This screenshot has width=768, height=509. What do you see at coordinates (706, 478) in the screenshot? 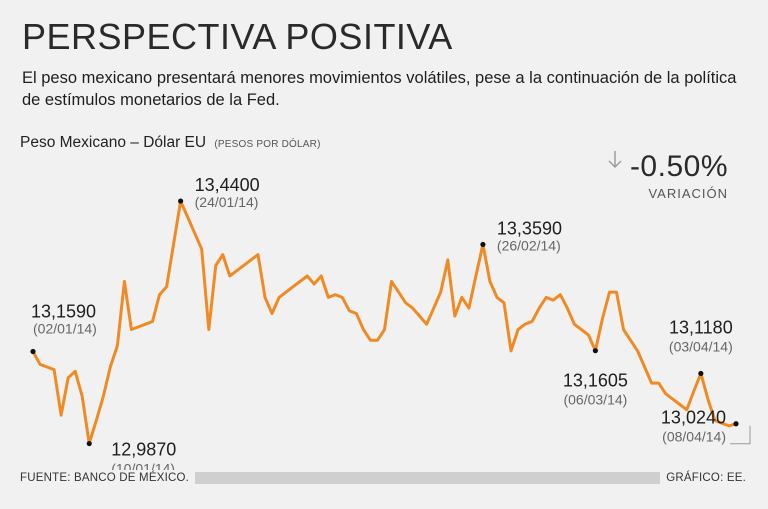
I see `footer-credit: GRÁFICO: EE.` at bounding box center [706, 478].